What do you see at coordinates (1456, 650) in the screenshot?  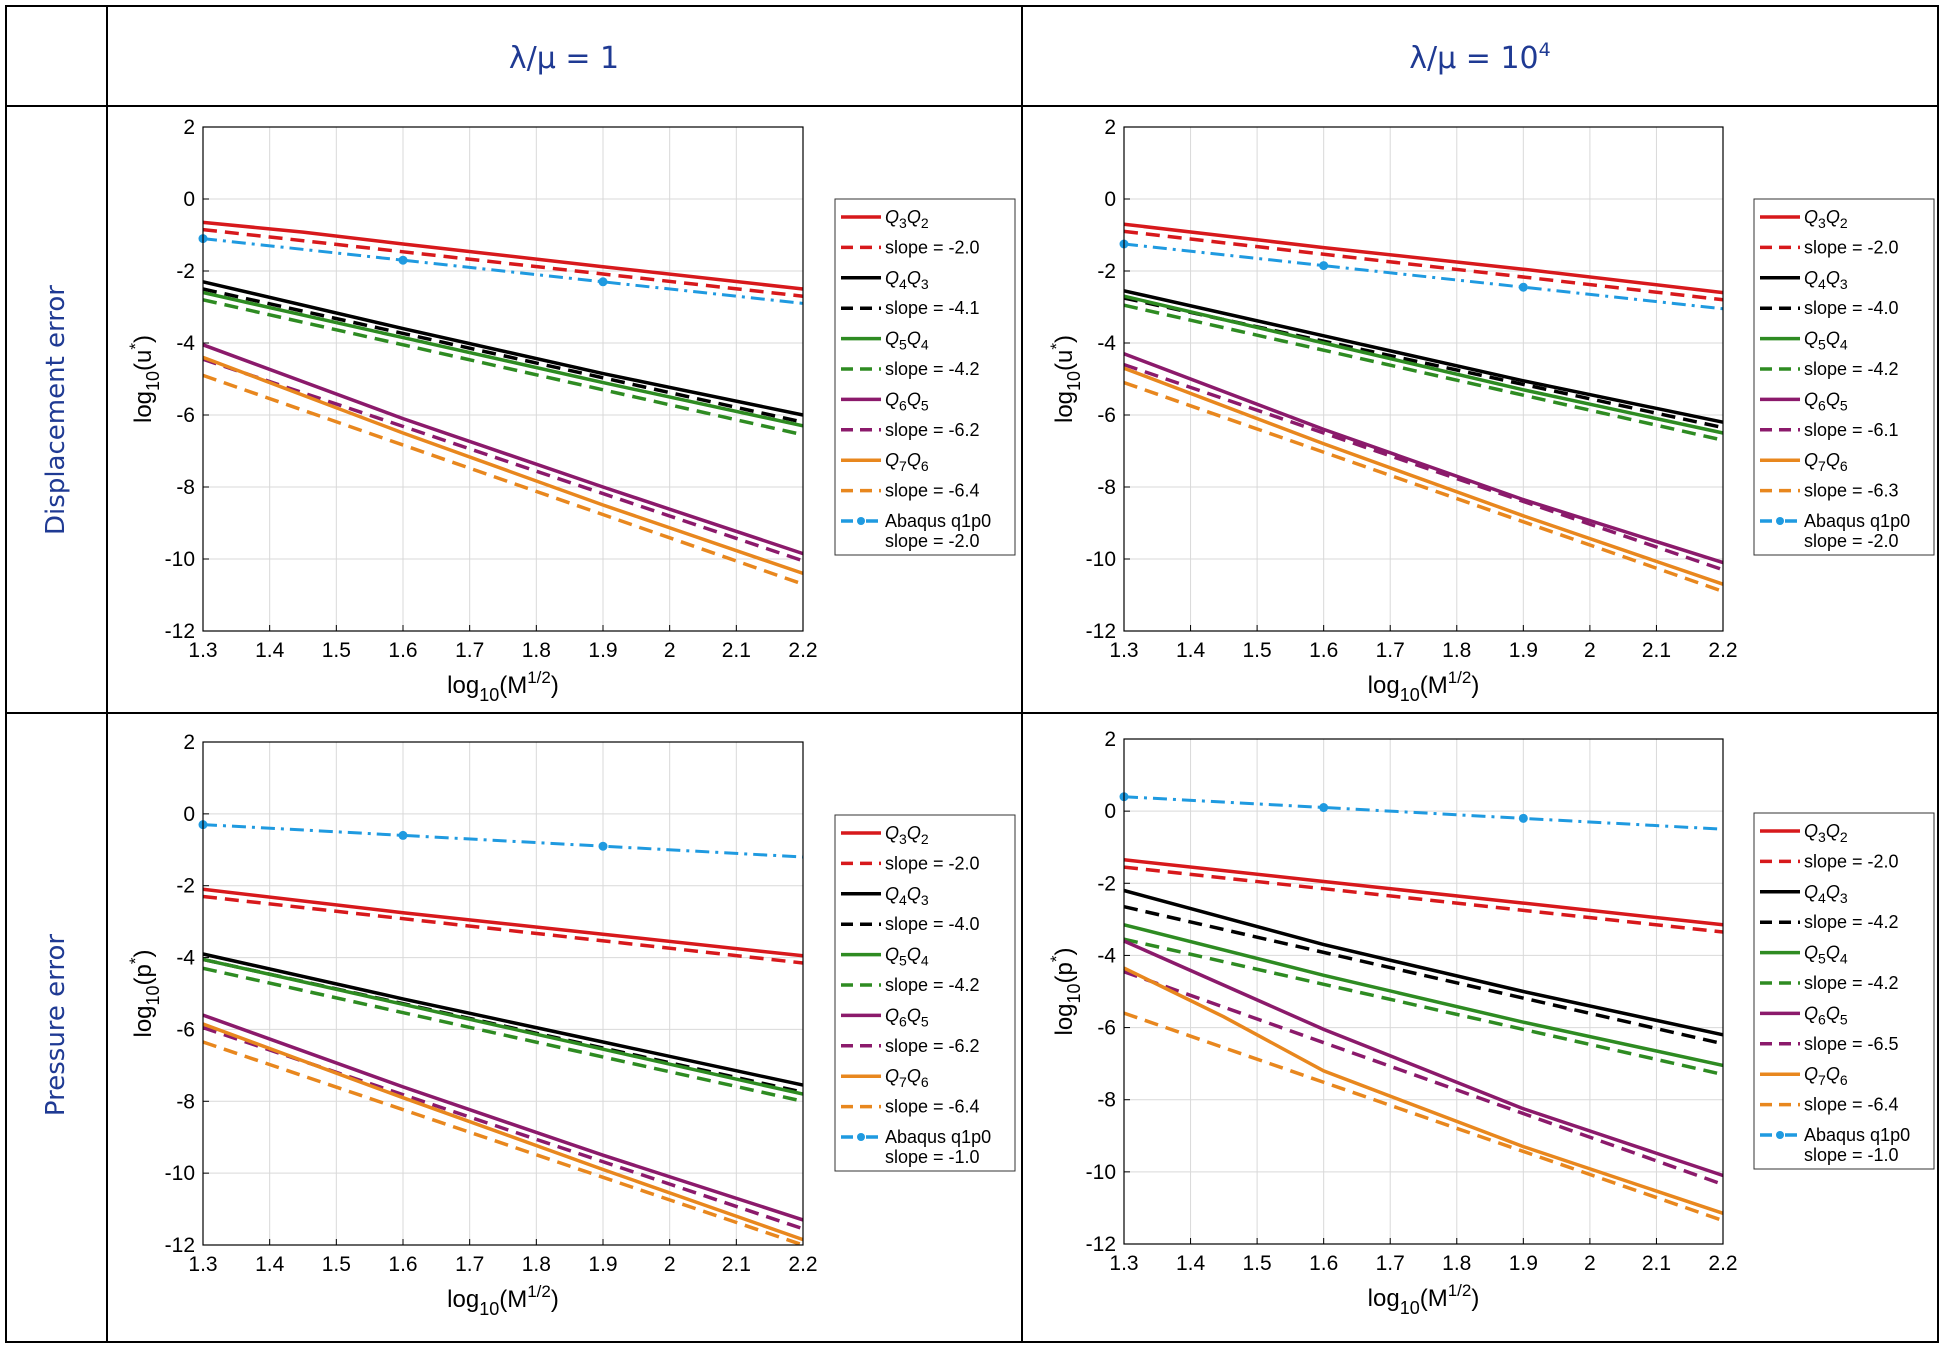 I see `x-tick-label: 1.8` at bounding box center [1456, 650].